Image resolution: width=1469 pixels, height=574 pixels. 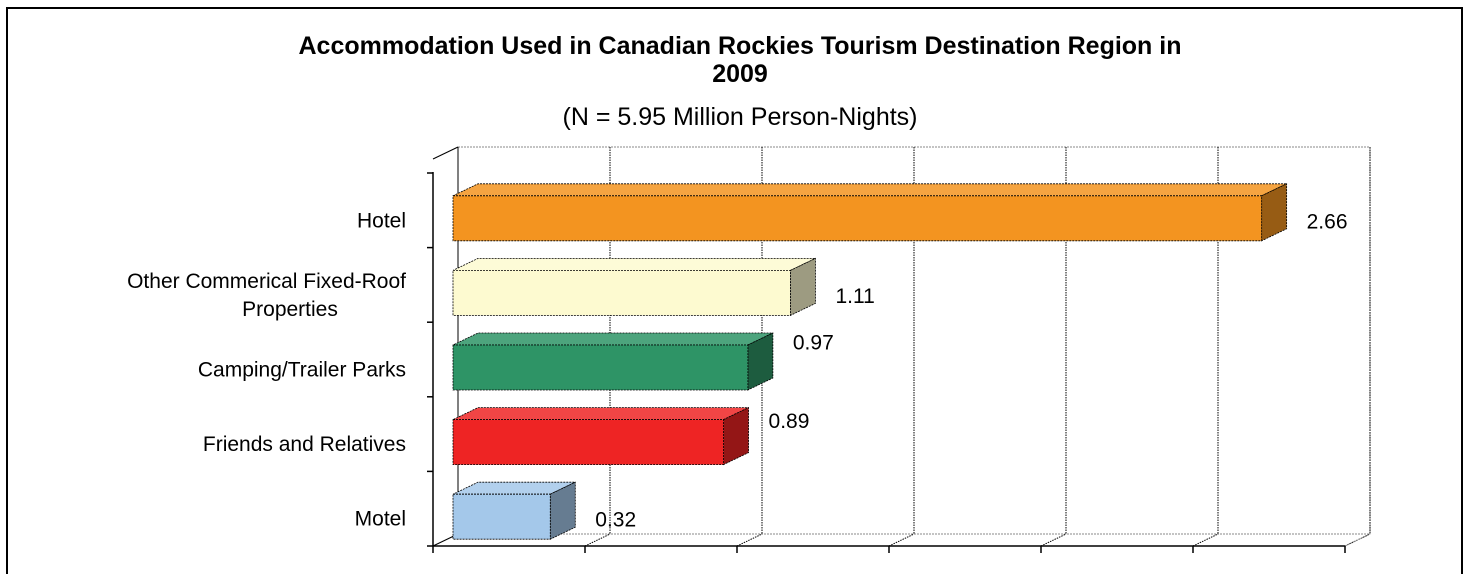 What do you see at coordinates (302, 370) in the screenshot?
I see `category-label: Camping/Trailer Parks` at bounding box center [302, 370].